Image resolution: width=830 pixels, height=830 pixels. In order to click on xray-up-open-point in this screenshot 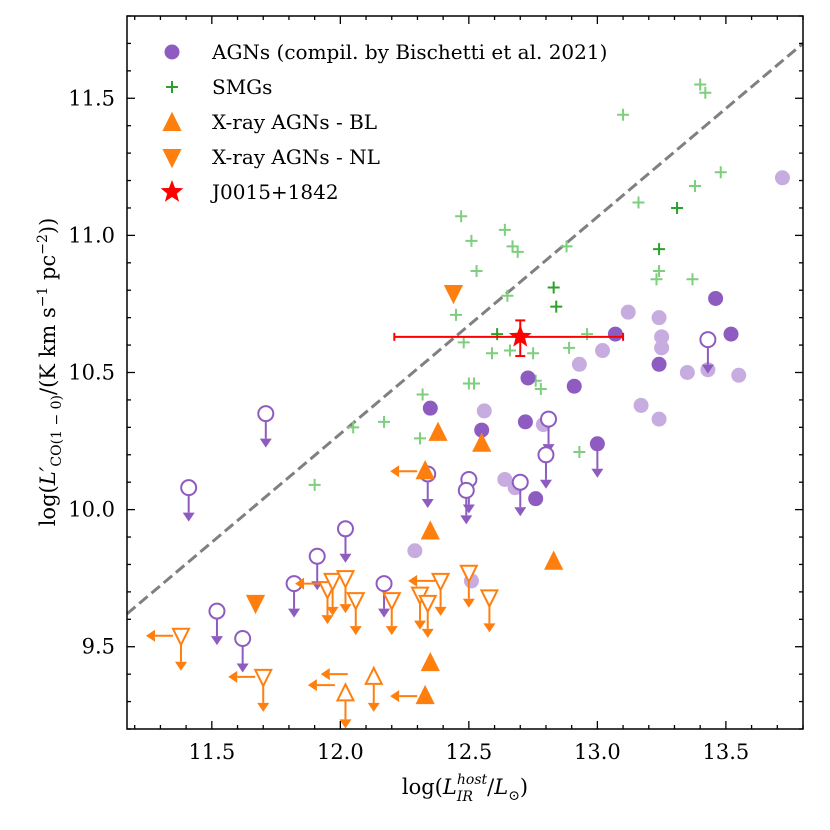, I will do `click(374, 675)`.